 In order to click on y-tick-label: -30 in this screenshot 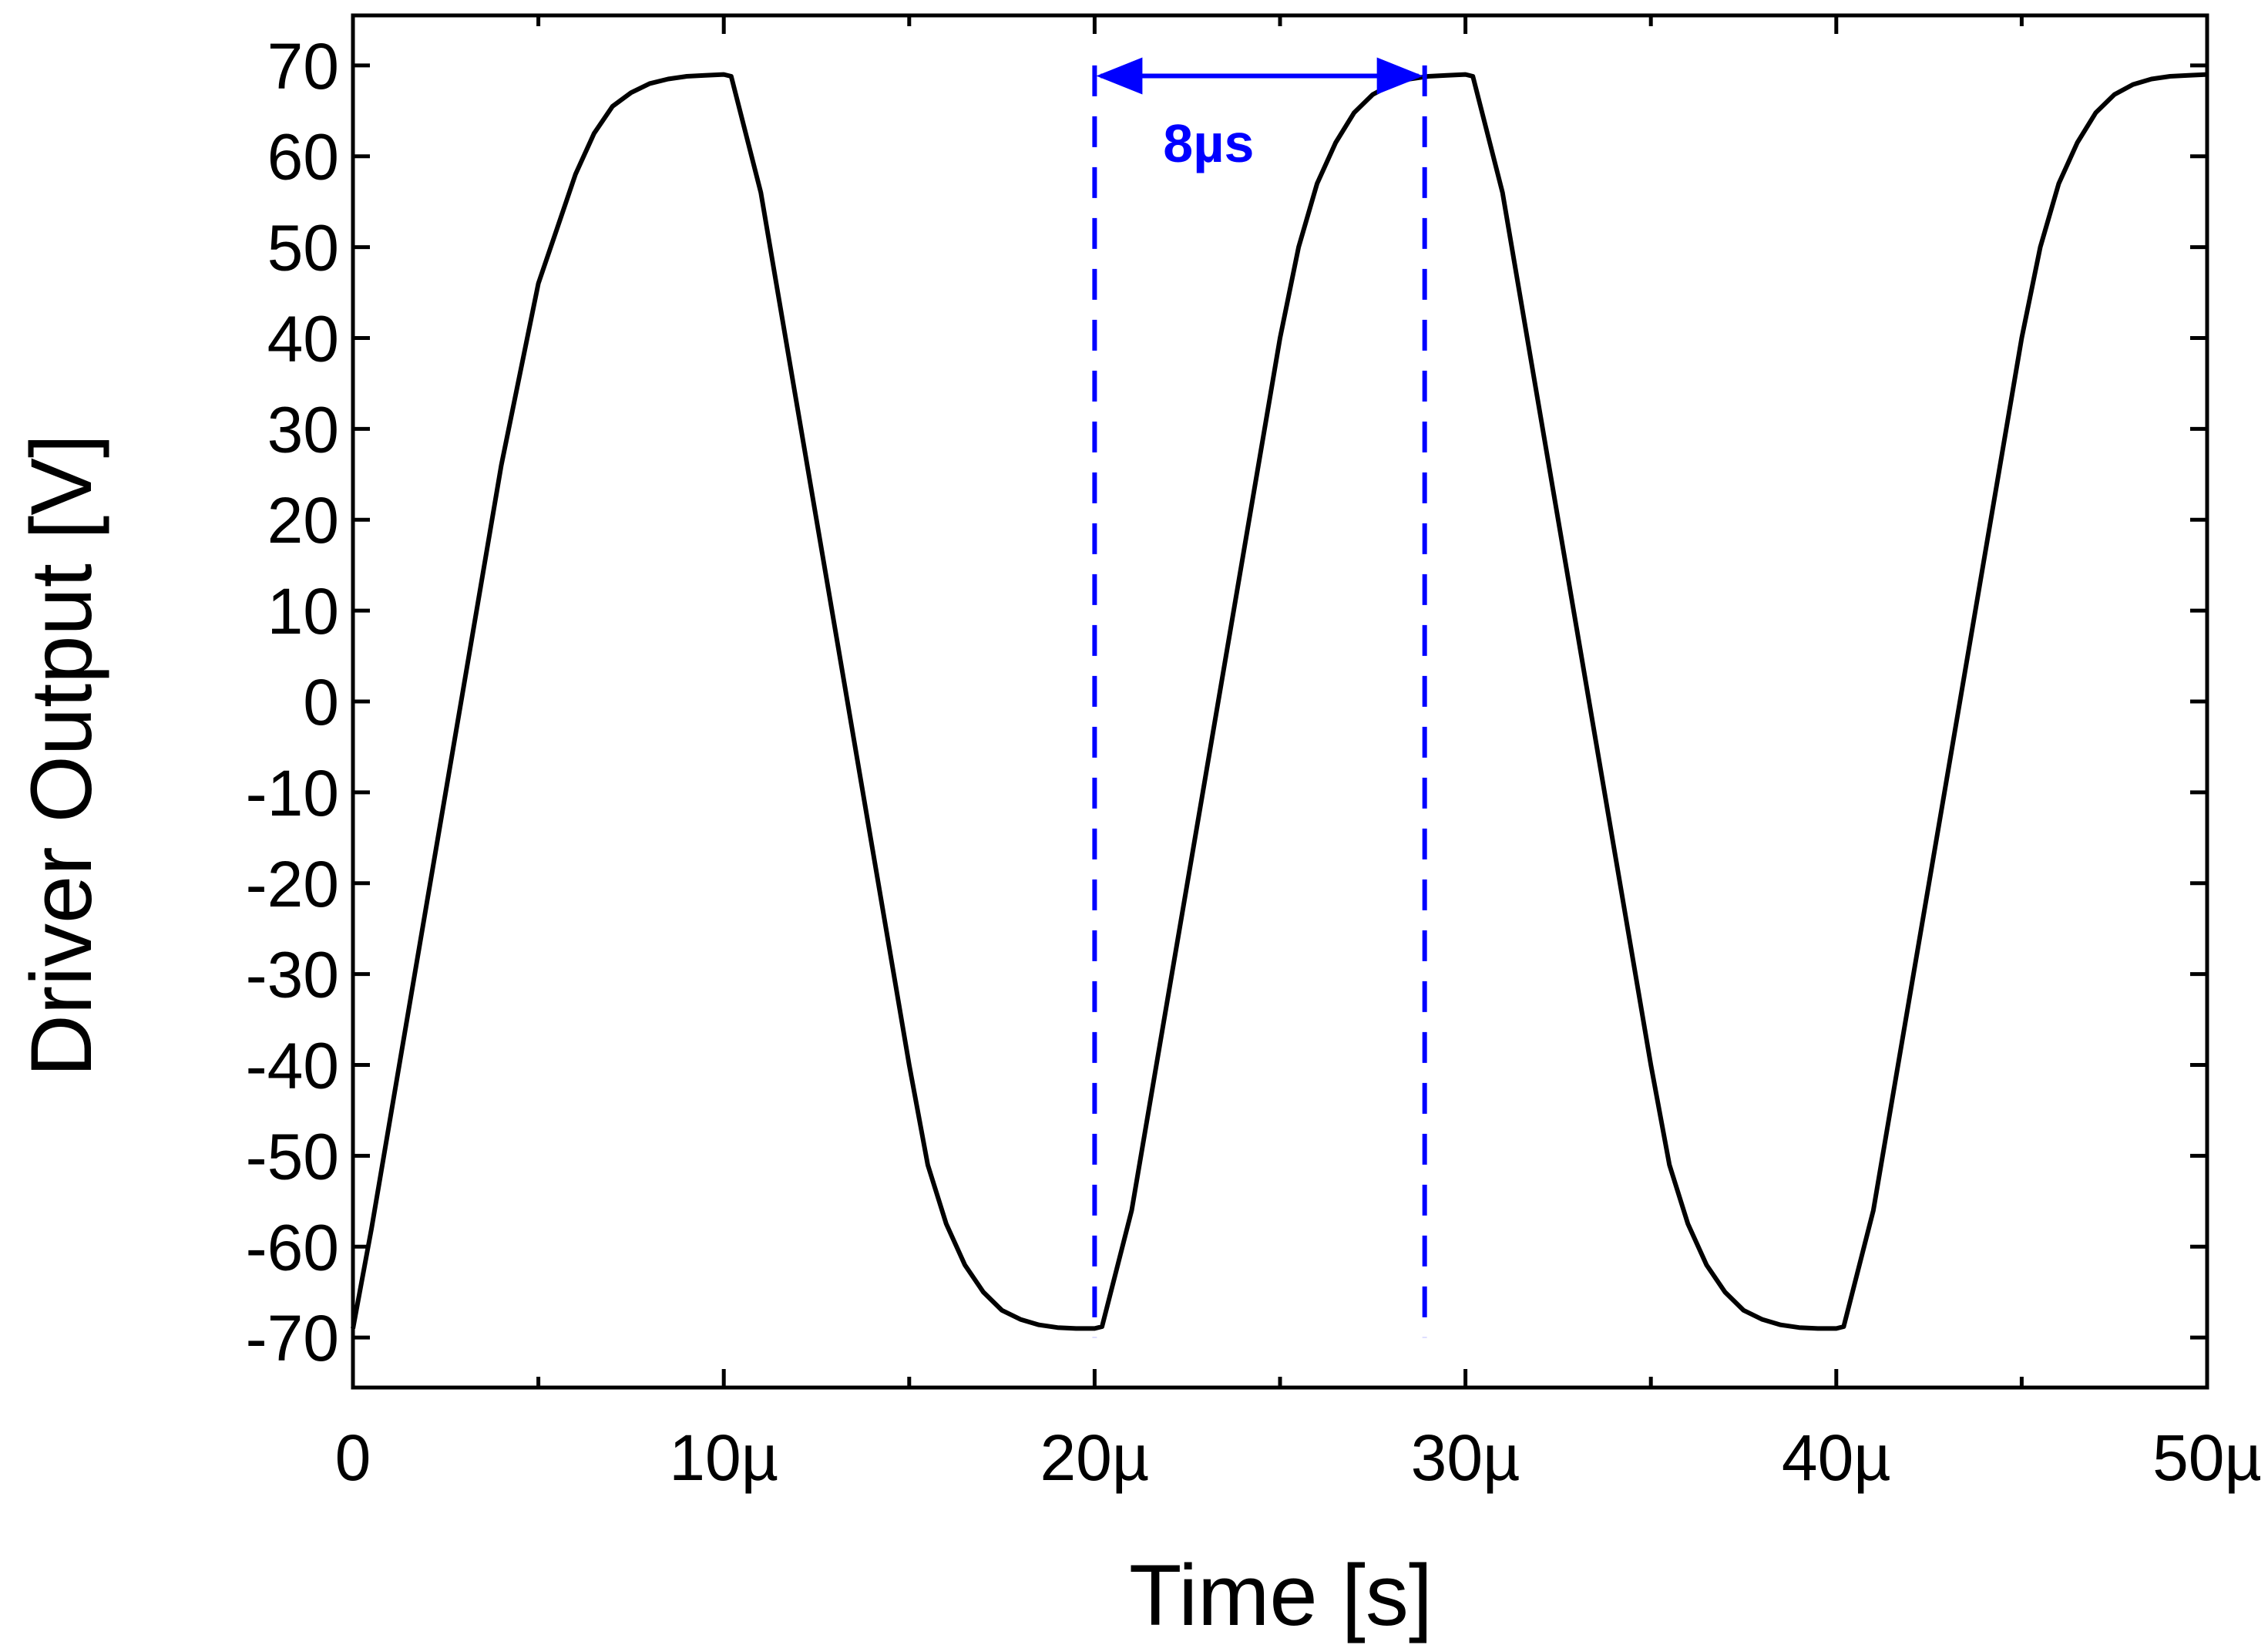, I will do `click(293, 975)`.